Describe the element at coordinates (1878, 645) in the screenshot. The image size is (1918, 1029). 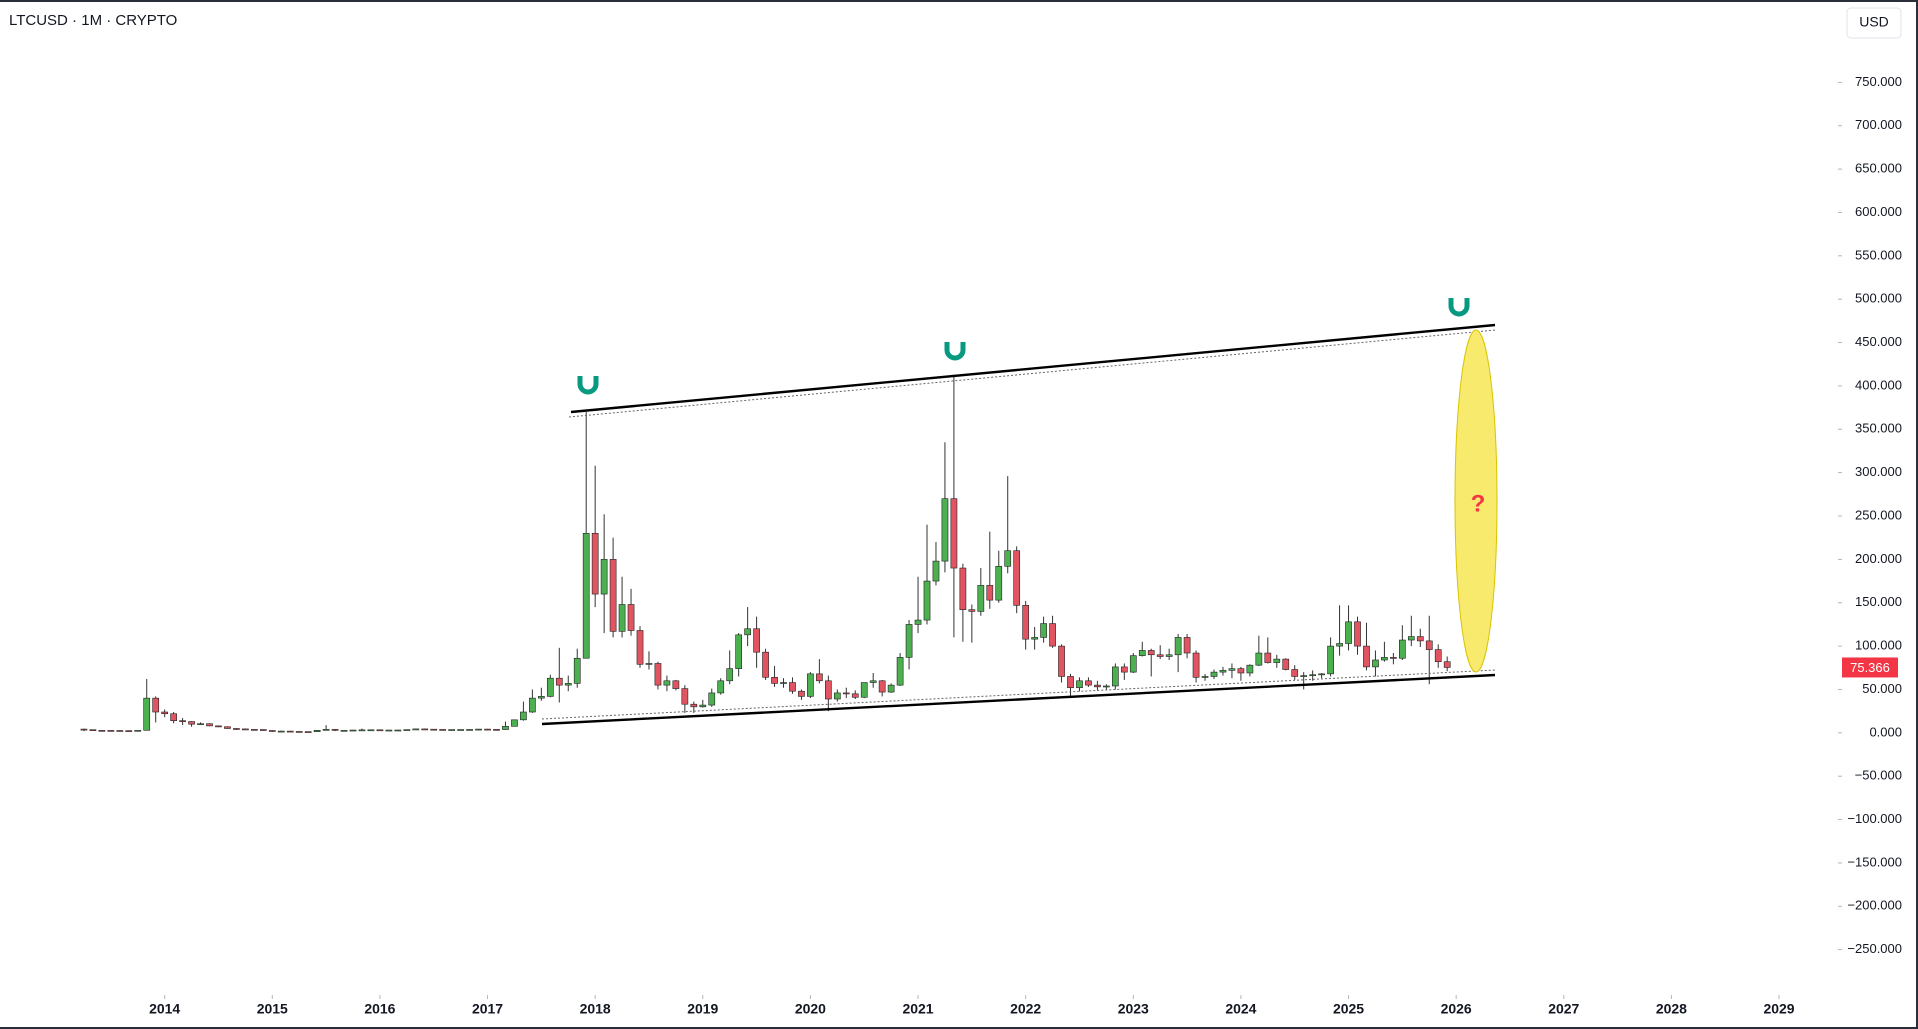
I see `y-tick-label: 100.000` at that location.